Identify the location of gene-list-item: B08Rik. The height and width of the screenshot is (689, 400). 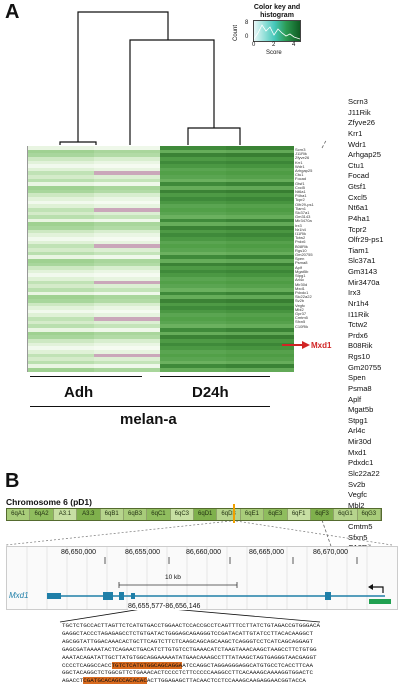
(360, 346).